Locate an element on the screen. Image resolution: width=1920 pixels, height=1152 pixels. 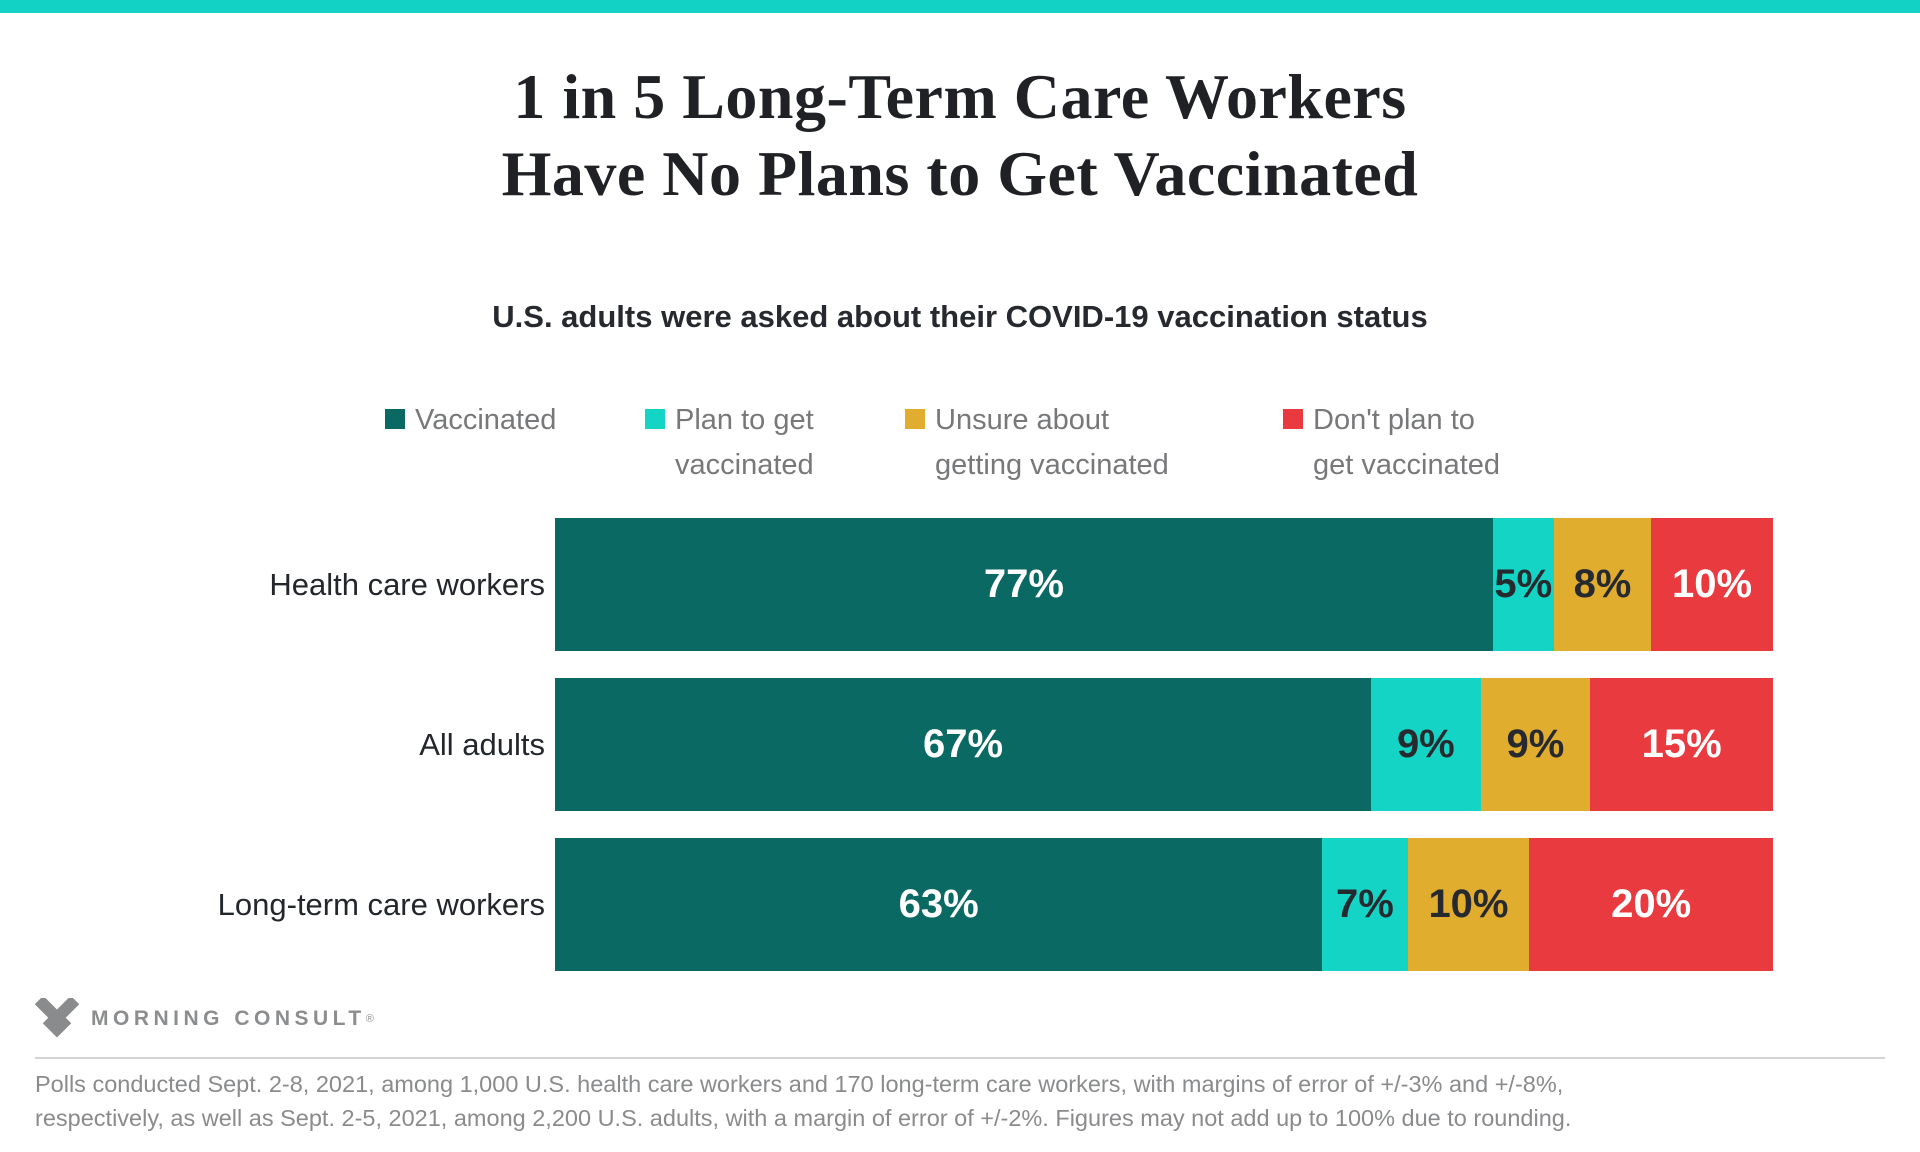
bar-segment-plan-to-get-vaccinated: 7% is located at coordinates (1365, 904).